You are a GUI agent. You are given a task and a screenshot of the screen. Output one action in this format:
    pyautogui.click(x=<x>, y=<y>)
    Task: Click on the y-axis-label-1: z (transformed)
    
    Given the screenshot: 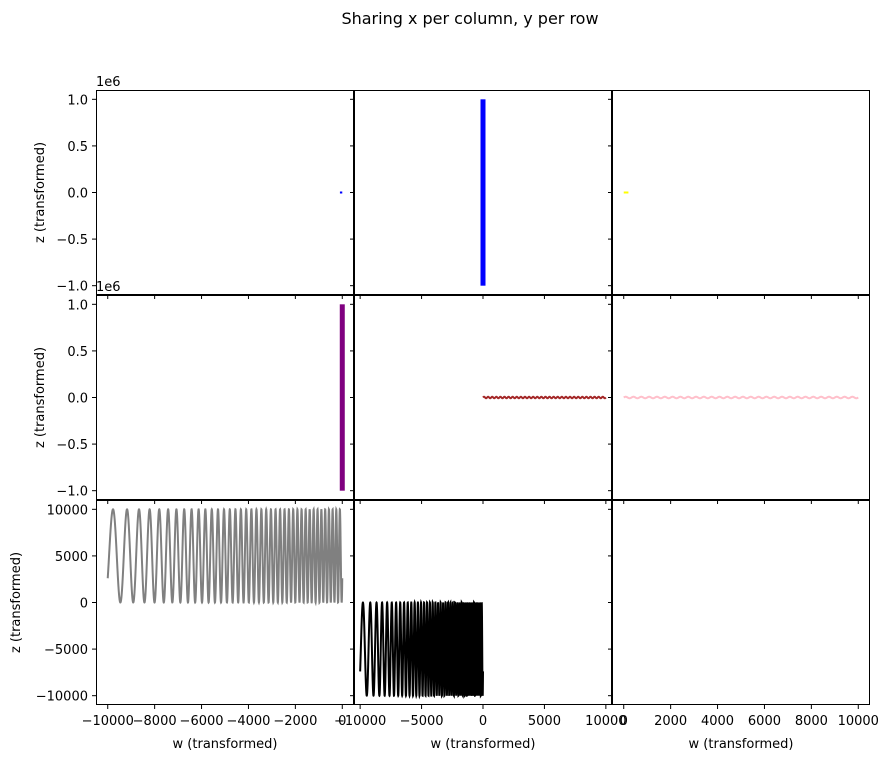 What is the action you would take?
    pyautogui.click(x=40, y=397)
    